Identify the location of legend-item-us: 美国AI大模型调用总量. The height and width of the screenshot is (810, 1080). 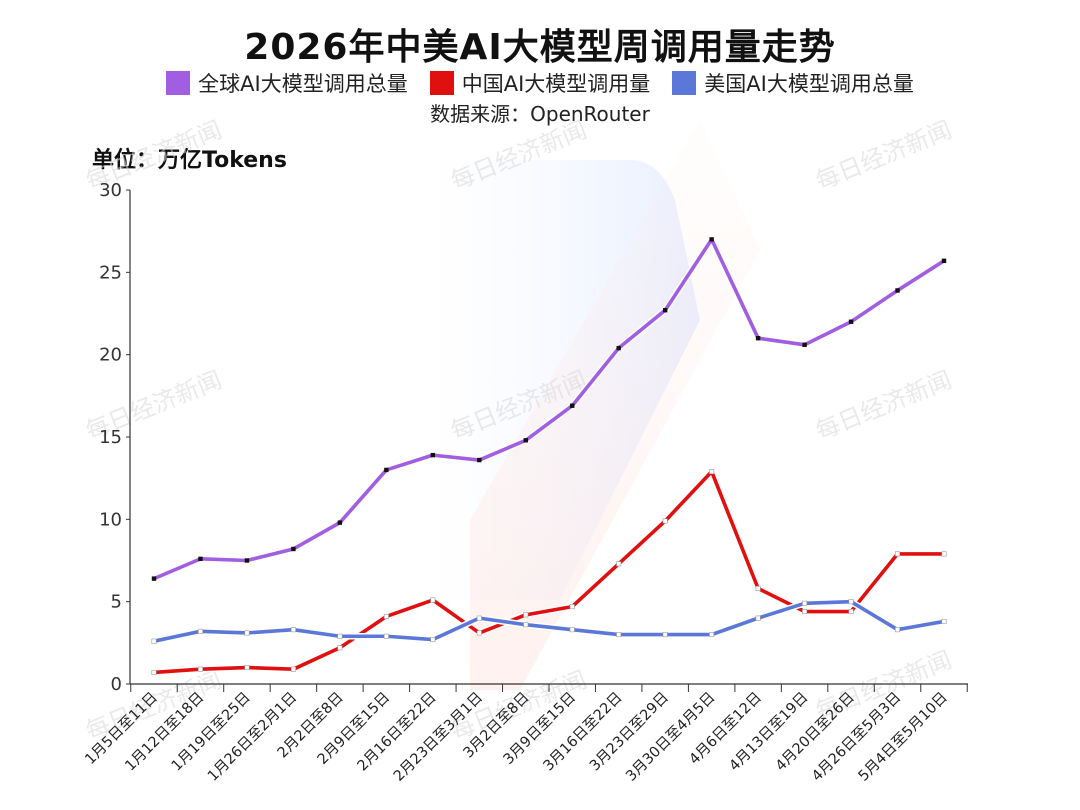
(793, 83).